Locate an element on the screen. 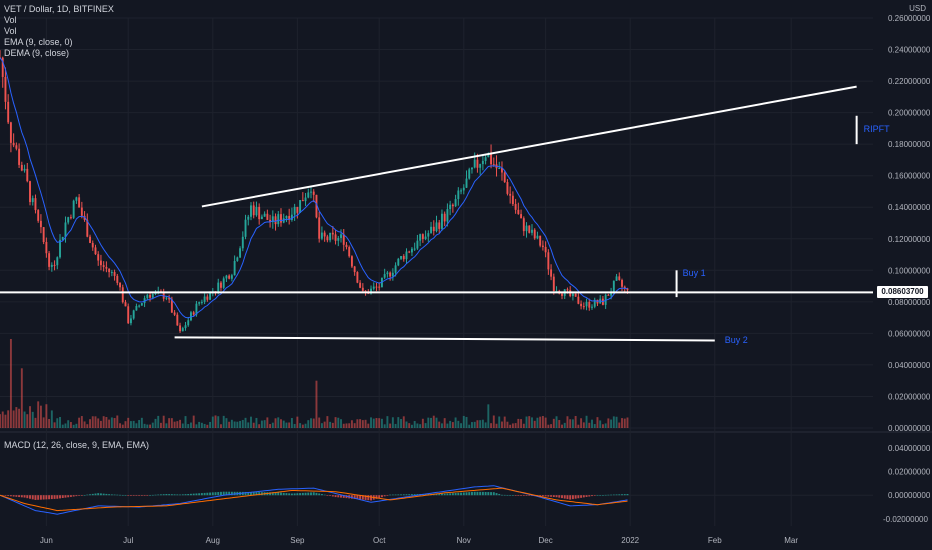 This screenshot has height=550, width=932. symbol-title: VET / Dollar, 1D, BITFINEX is located at coordinates (59, 9).